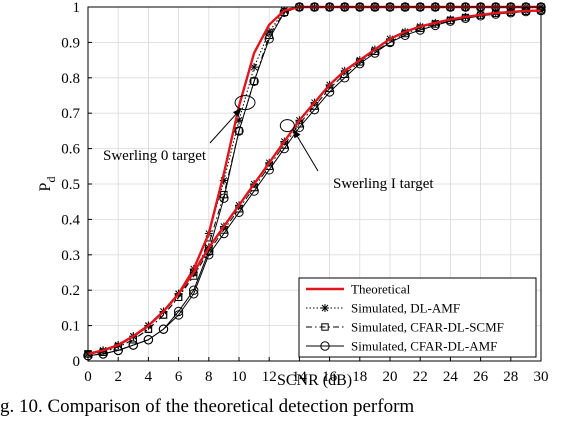  Describe the element at coordinates (47, 184) in the screenshot. I see `y-axis-label: Pd` at that location.